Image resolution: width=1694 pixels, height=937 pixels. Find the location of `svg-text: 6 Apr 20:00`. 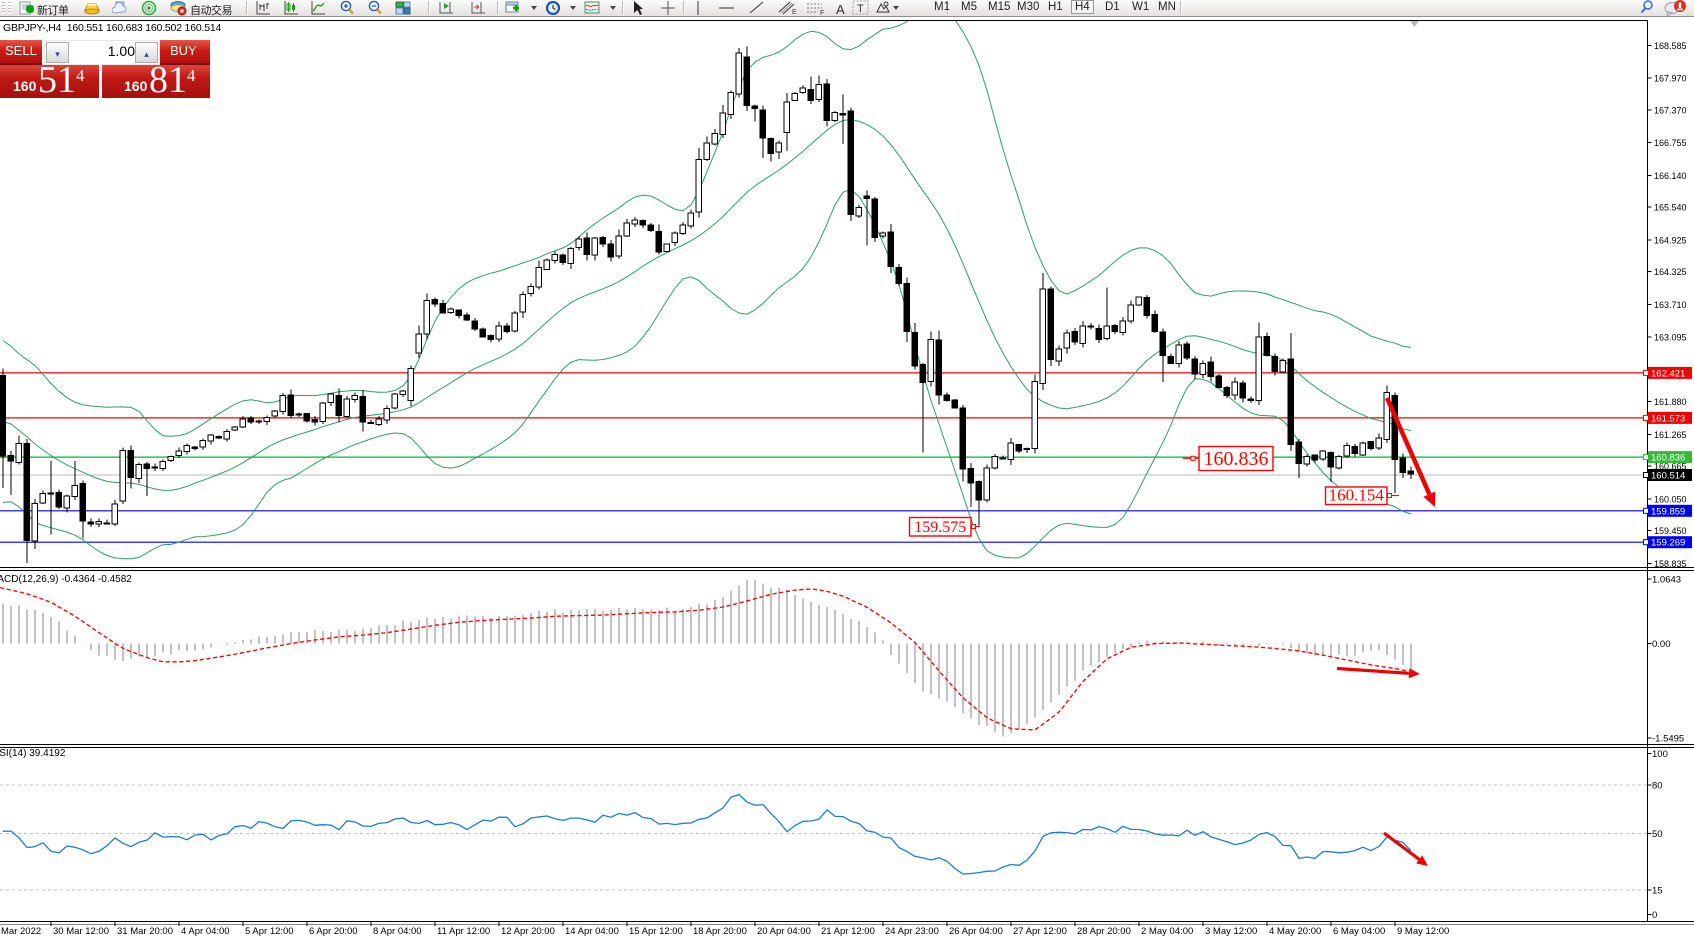

svg-text: 6 Apr 20:00 is located at coordinates (333, 931).